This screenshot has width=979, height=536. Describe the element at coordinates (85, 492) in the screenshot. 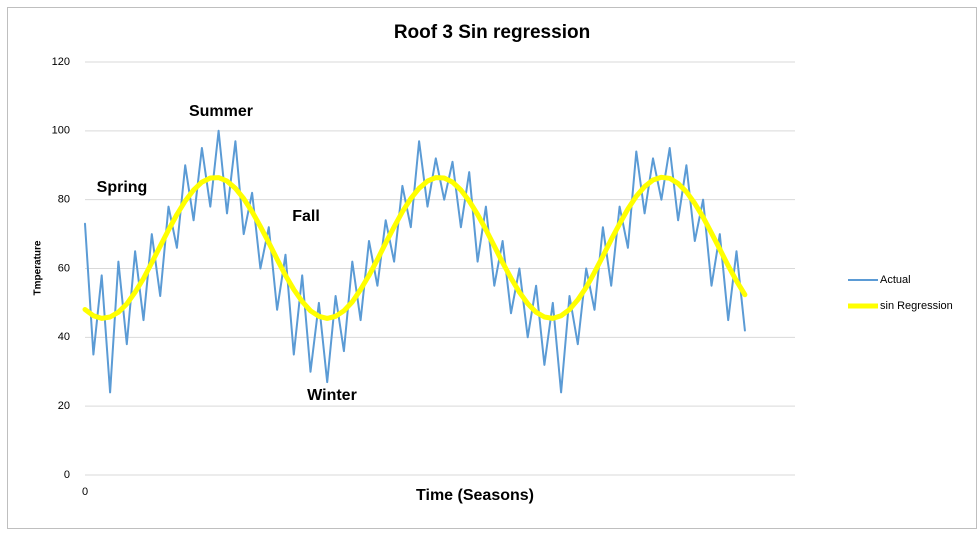

I see `x-tick-label: 0` at that location.